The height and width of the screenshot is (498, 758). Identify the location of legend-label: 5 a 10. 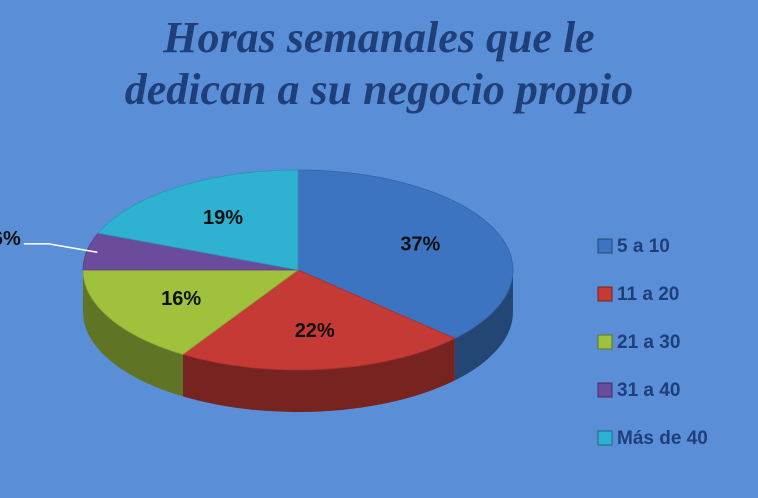
(643, 246).